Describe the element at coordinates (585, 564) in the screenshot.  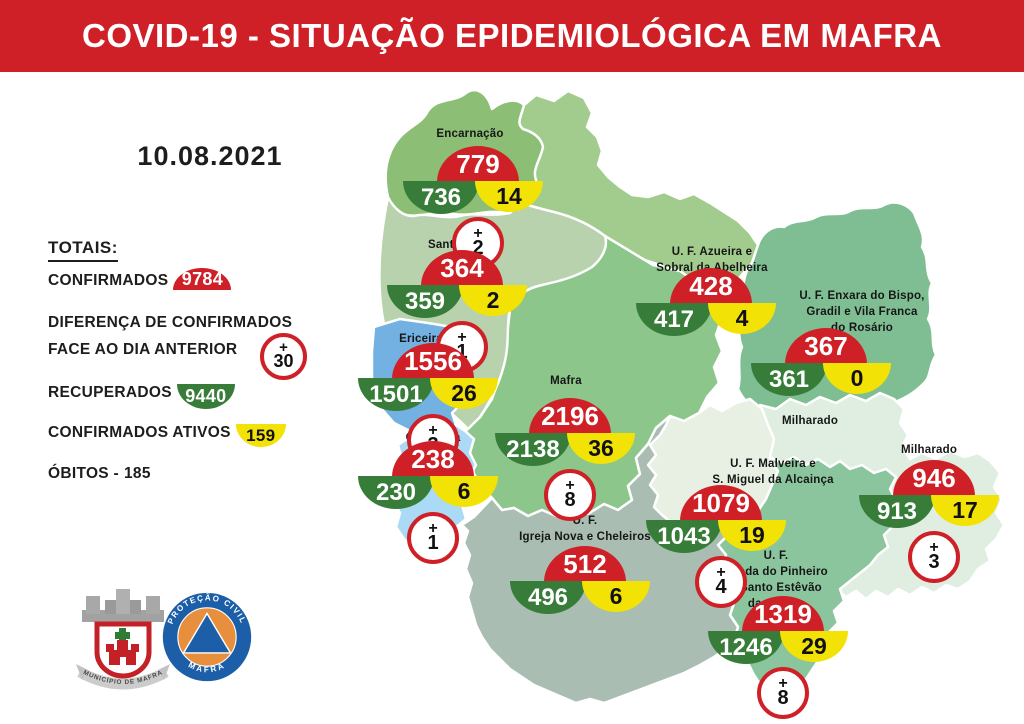
I see `confirmed-badge: 512` at that location.